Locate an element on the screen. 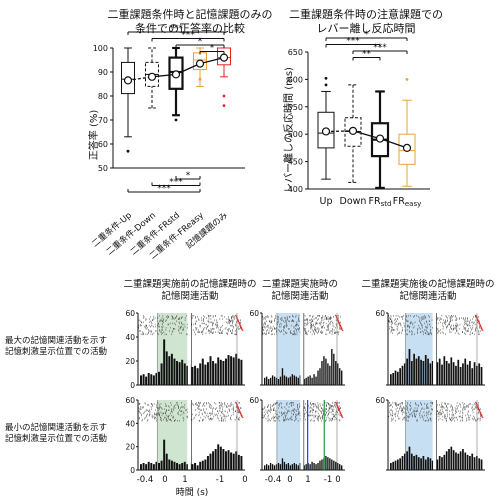 The width and height of the screenshot is (500, 499). y-tick-label: 400 is located at coordinates (295, 189).